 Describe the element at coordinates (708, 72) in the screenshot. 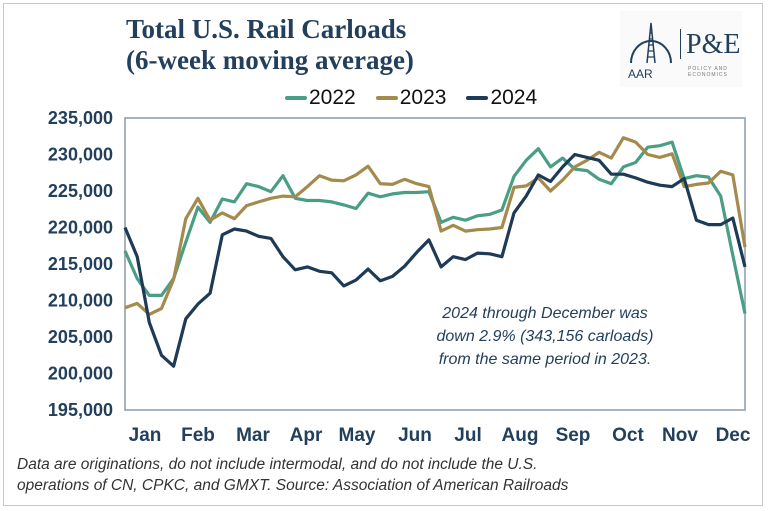

I see `logo-sub-text: POLICY AND ECONOMICS` at that location.